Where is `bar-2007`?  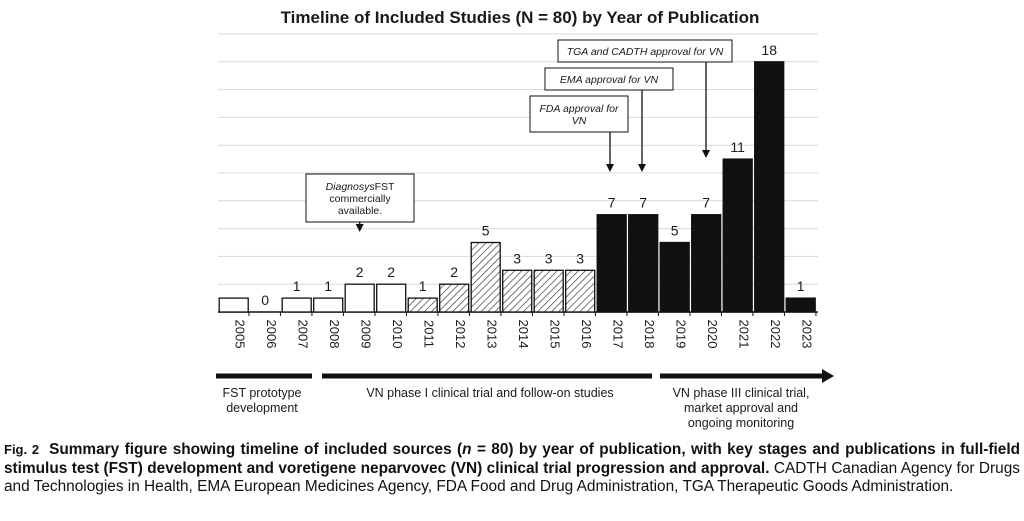
bar-2007 is located at coordinates (296, 305).